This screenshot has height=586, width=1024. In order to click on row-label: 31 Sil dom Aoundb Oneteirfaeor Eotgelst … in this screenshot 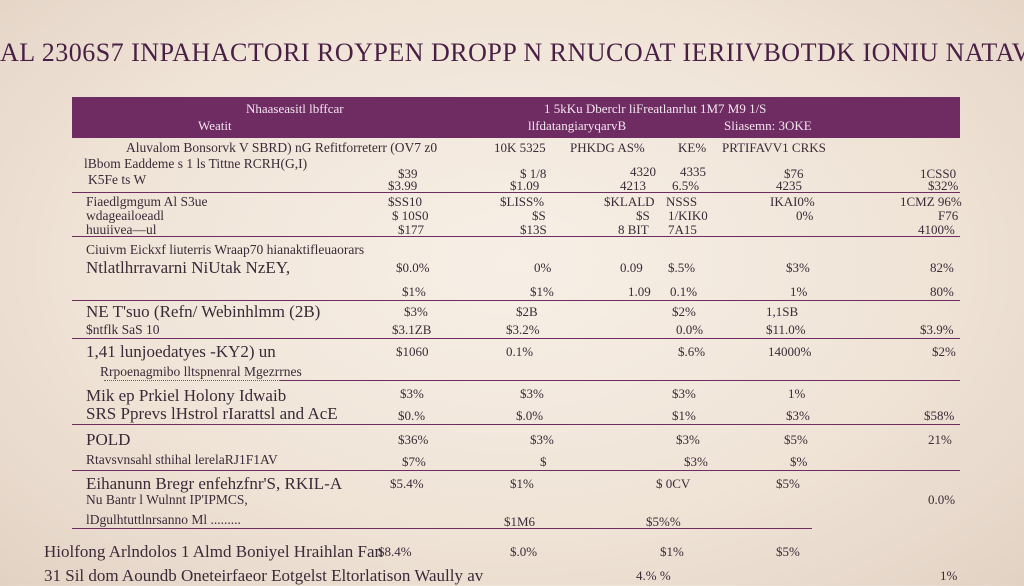, I will do `click(264, 575)`.